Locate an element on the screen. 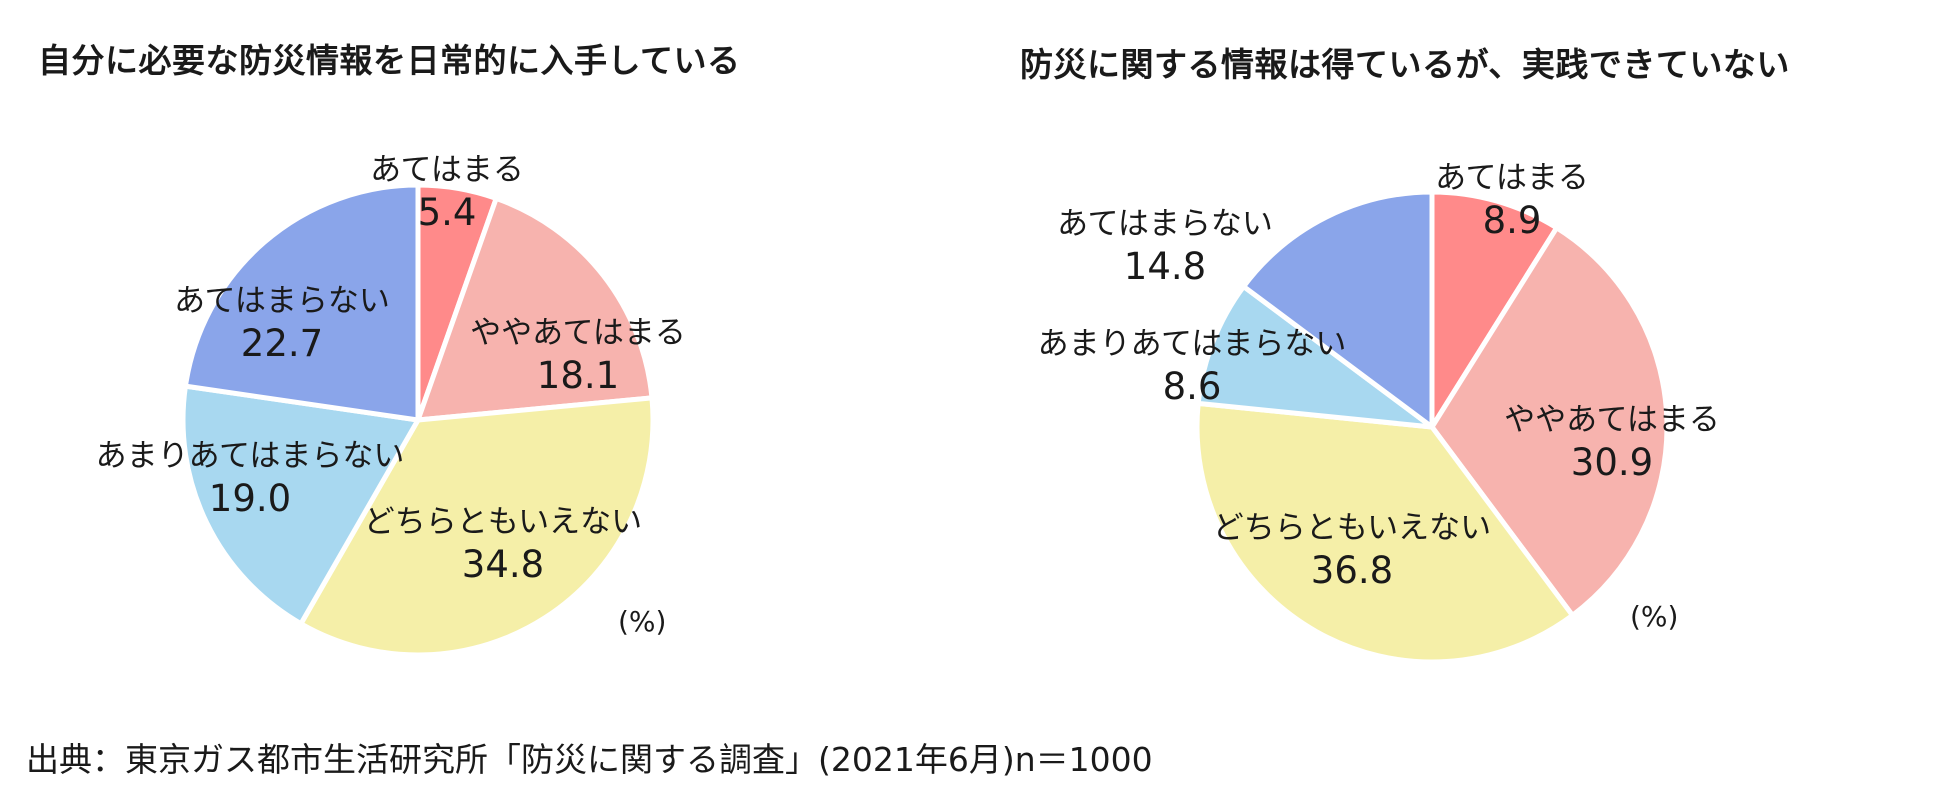  source-note: 出典：東京ガス都市生活研究所「防災に関する調査」(2021年6月)n＝1000 is located at coordinates (589, 759).